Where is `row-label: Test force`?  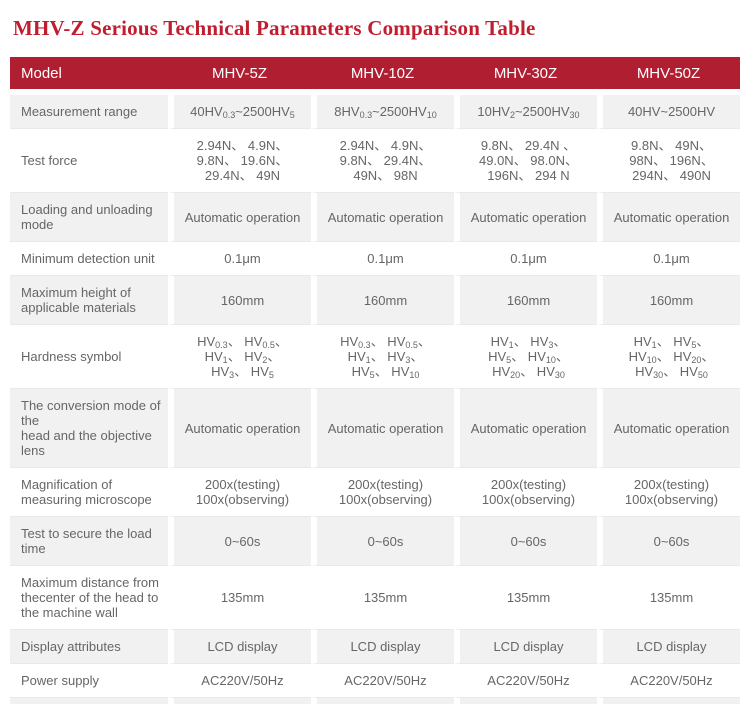
row-label: Test force is located at coordinates (89, 160).